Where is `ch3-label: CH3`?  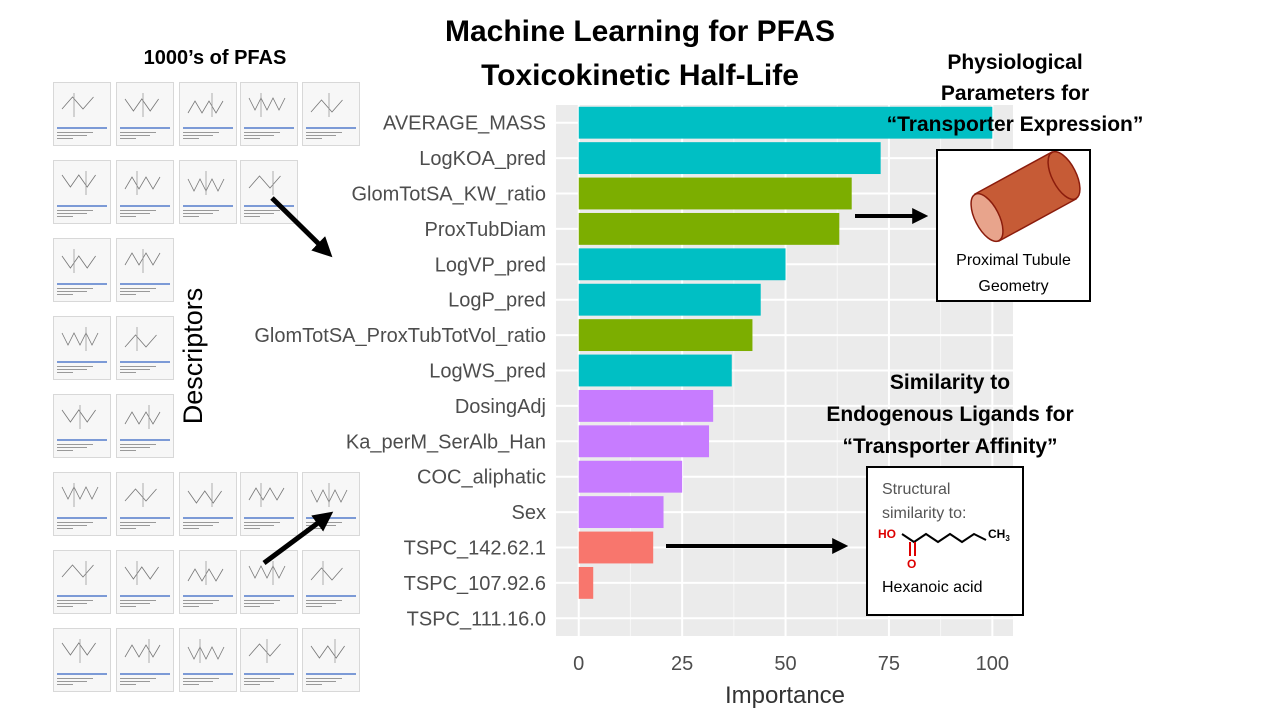 ch3-label: CH3 is located at coordinates (999, 535).